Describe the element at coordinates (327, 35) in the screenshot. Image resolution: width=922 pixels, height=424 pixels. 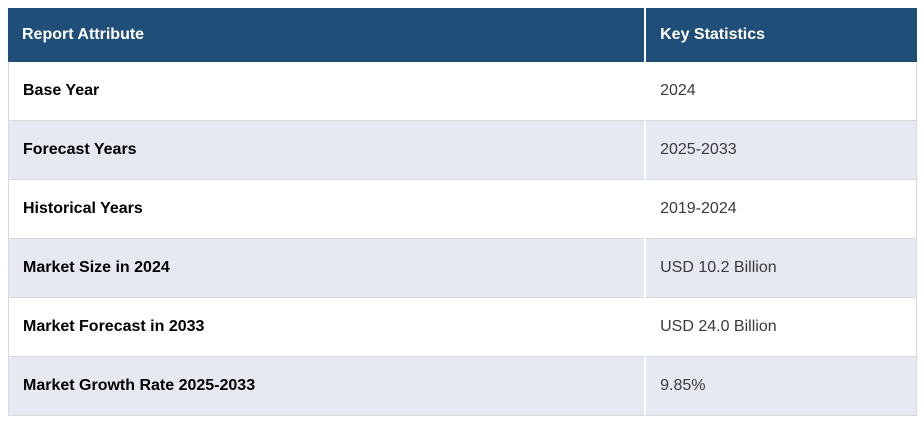
I see `column-header-report-attribute: Report Attribute` at that location.